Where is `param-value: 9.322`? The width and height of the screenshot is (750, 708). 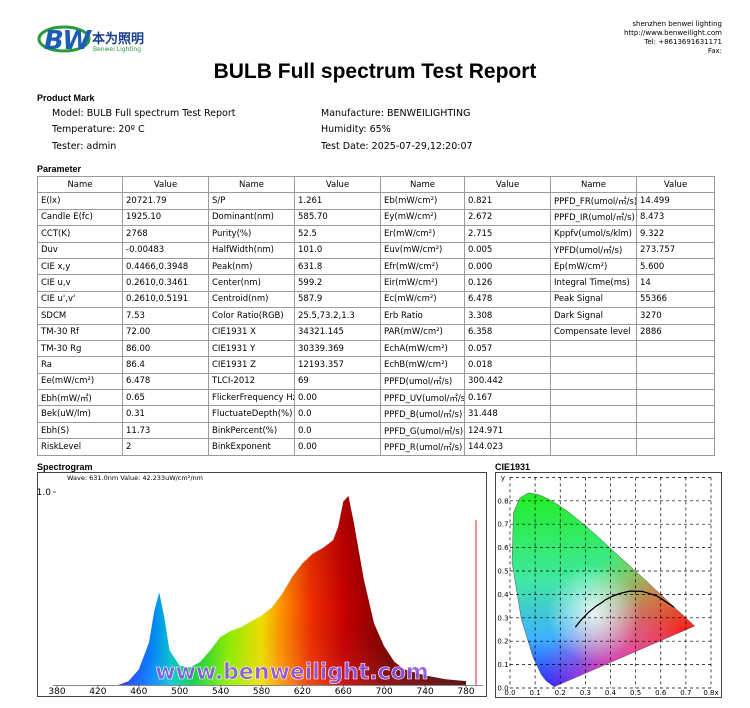
param-value: 9.322 is located at coordinates (675, 234).